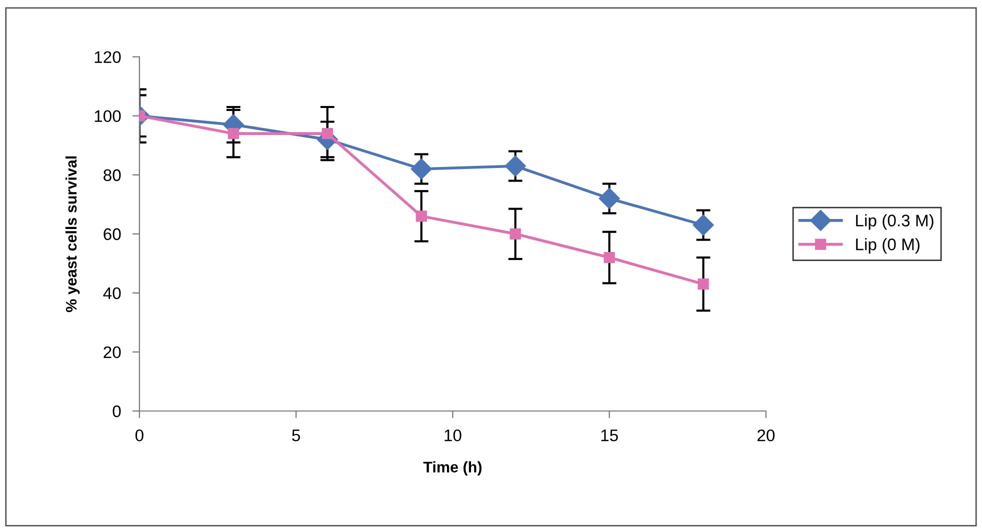 This screenshot has height=531, width=982. I want to click on y-tick-label: 120, so click(107, 57).